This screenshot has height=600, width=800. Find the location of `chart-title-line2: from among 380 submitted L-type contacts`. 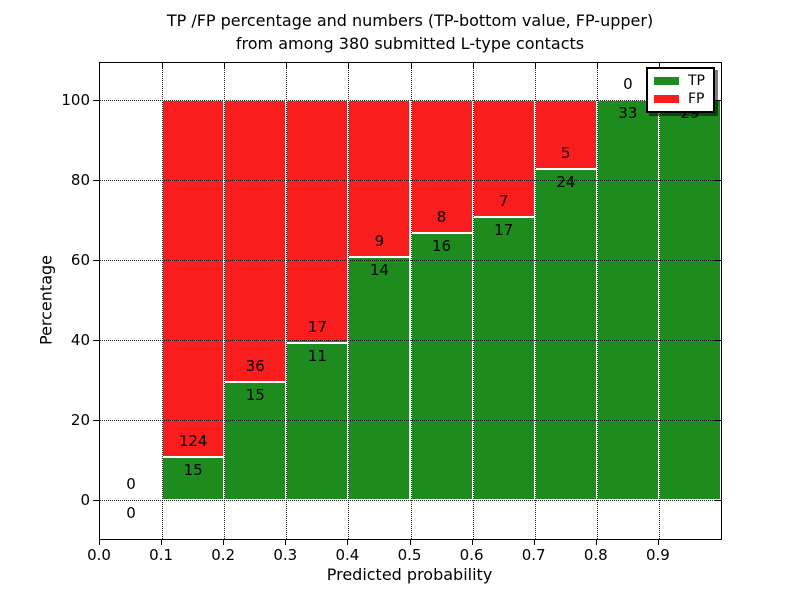

chart-title-line2: from among 380 submitted L-type contacts is located at coordinates (410, 43).